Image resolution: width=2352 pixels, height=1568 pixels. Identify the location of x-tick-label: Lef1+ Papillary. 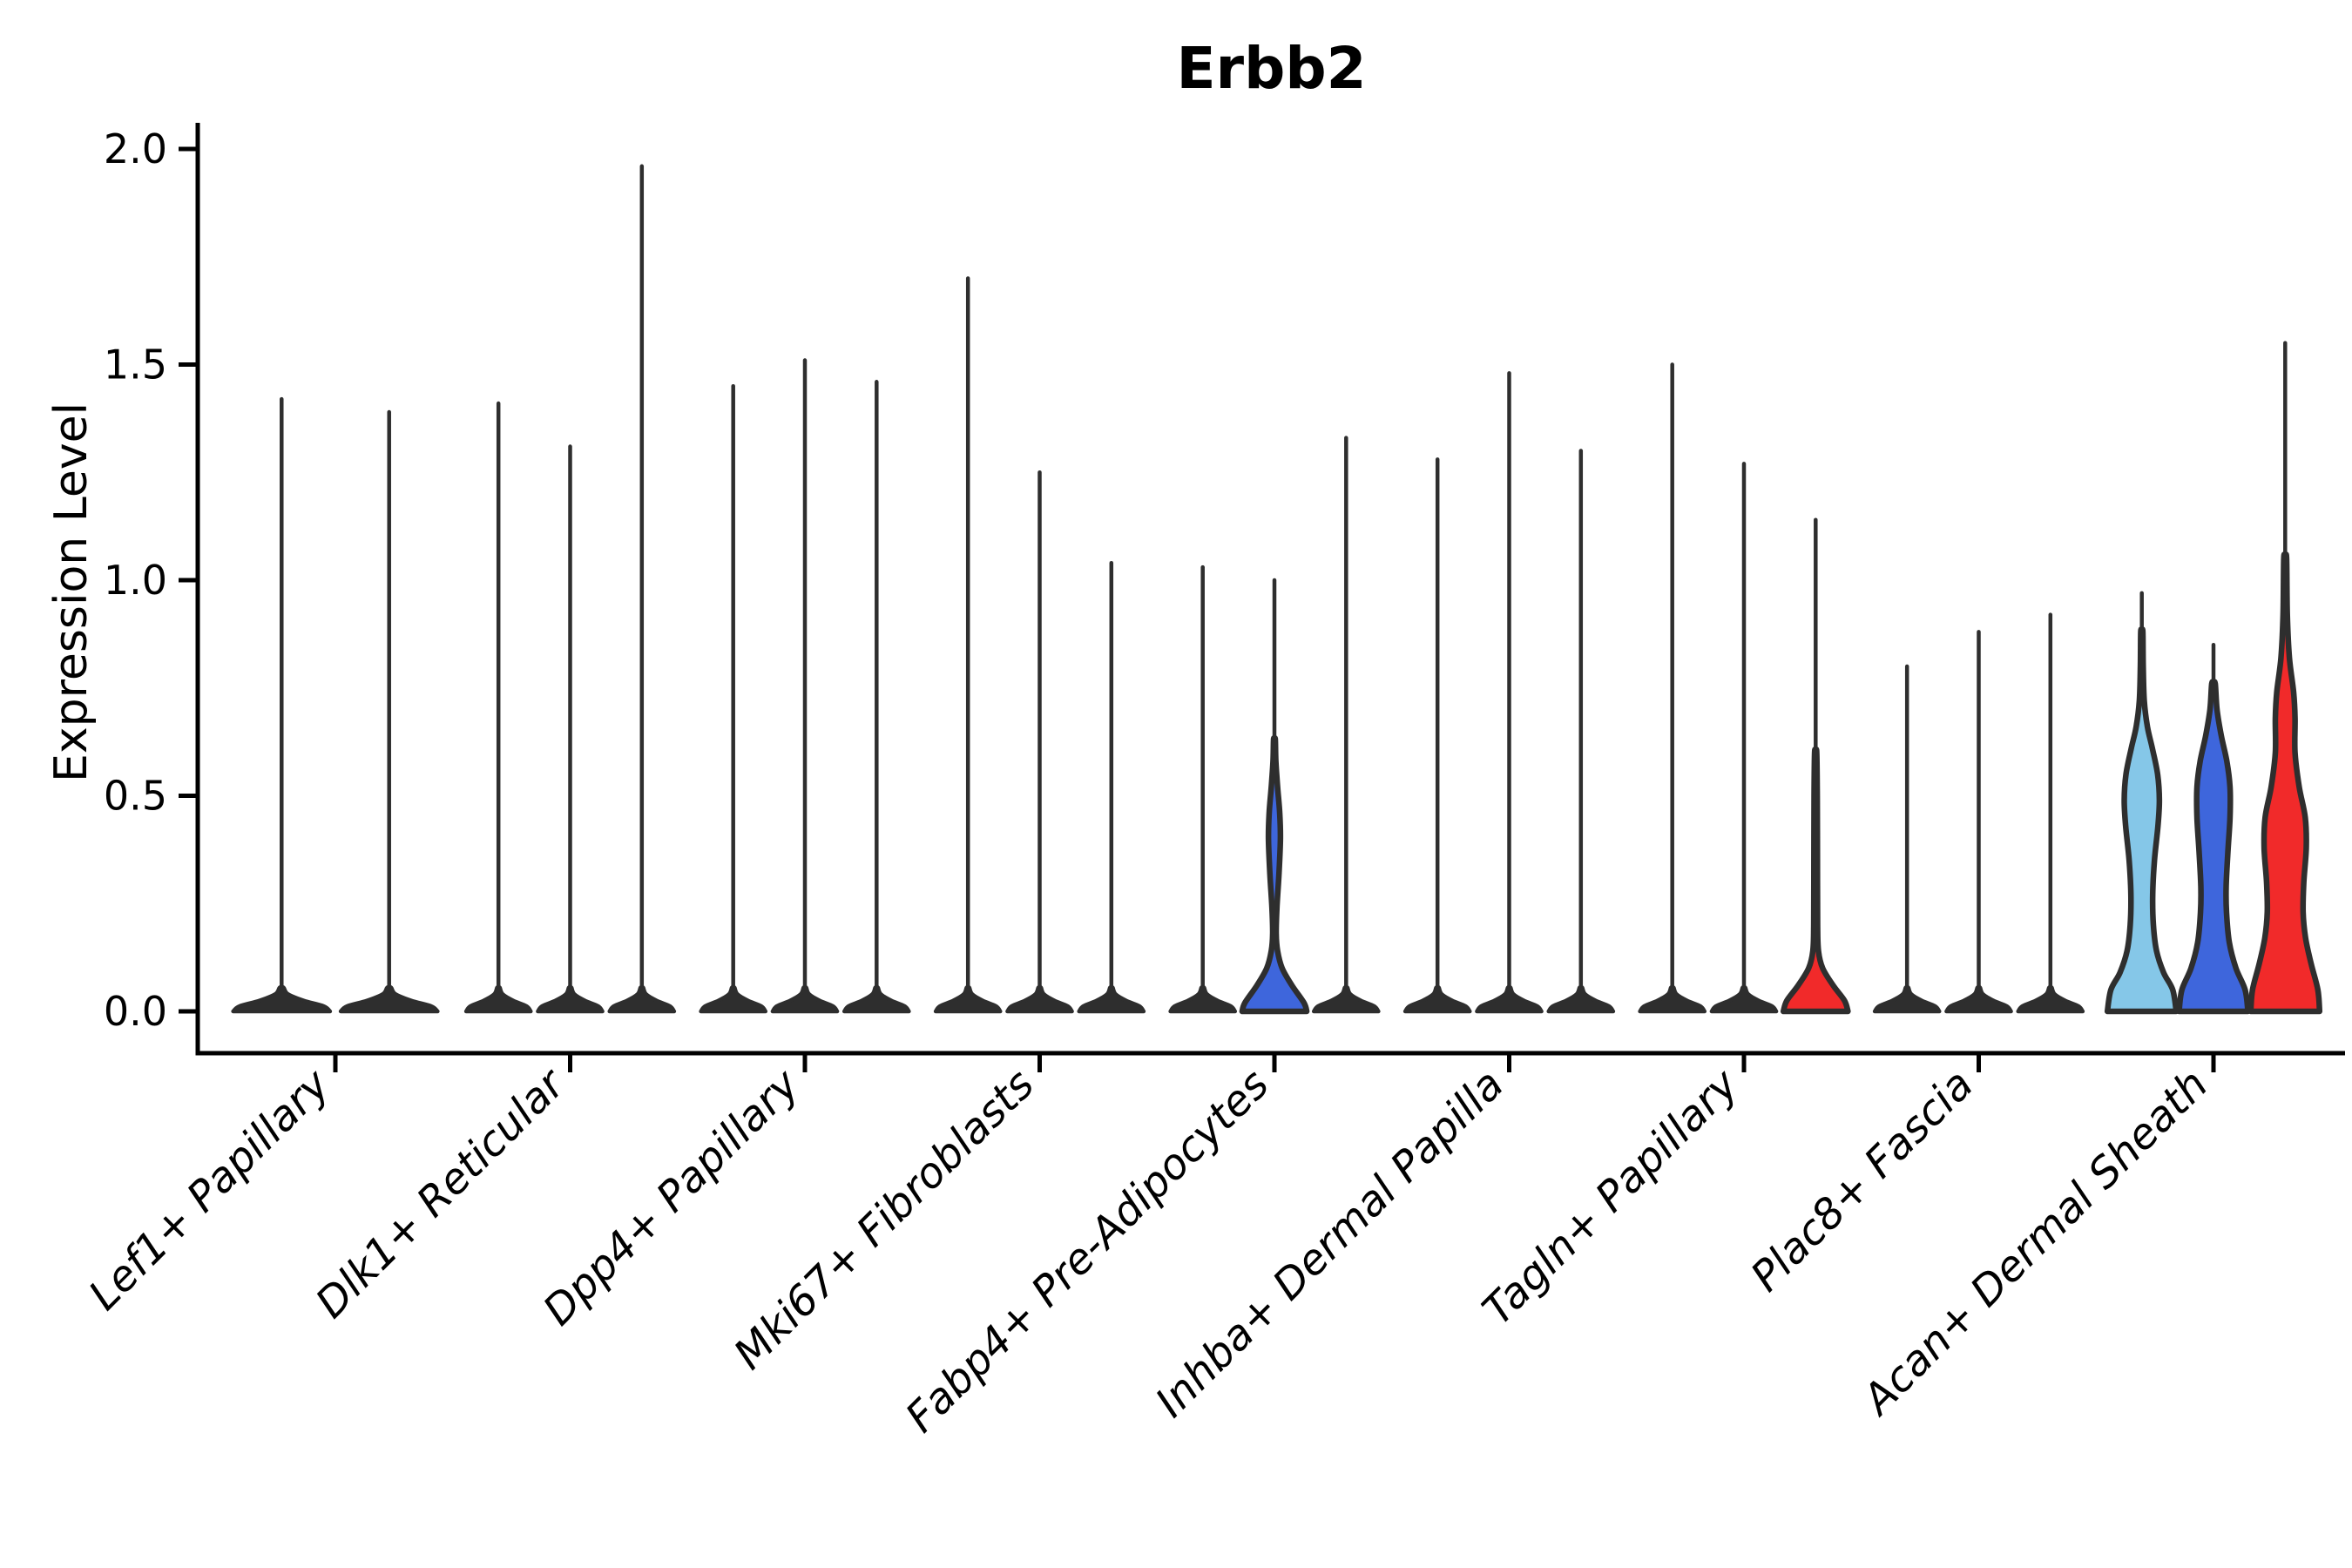
(209, 1189).